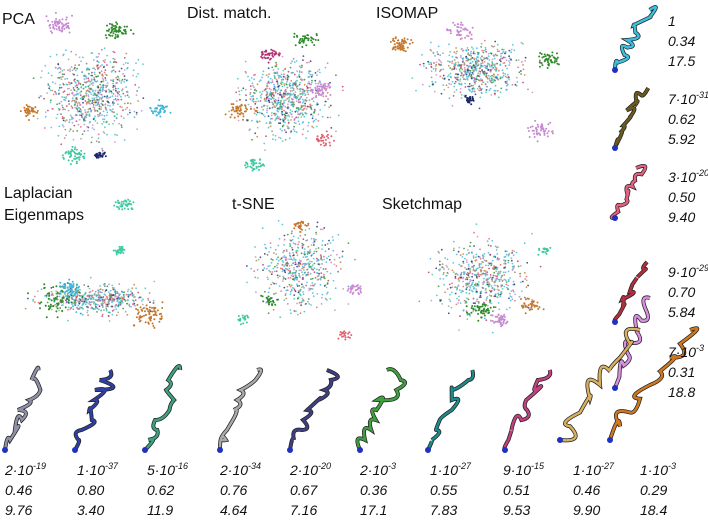  I want to click on point-cloud, so click(284, 102).